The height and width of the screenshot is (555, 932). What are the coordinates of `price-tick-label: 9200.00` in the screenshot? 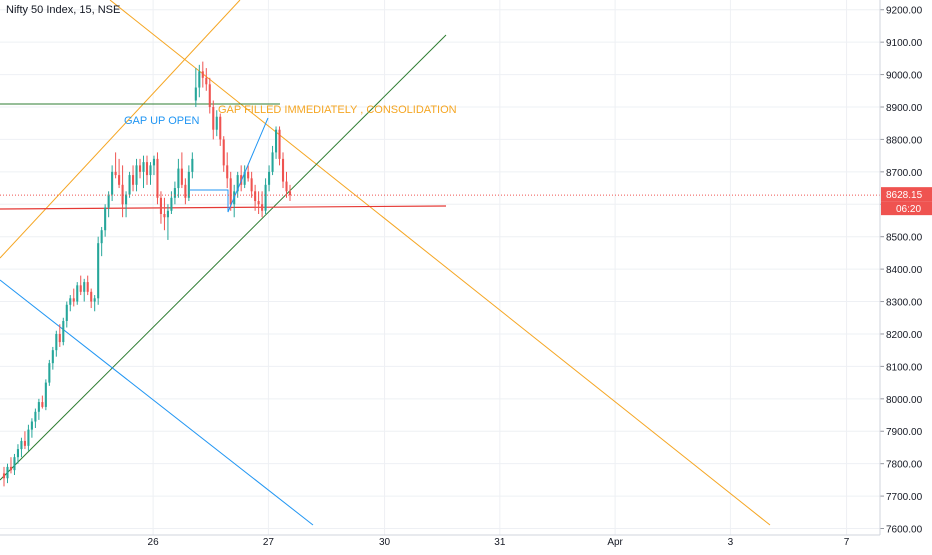 It's located at (904, 11).